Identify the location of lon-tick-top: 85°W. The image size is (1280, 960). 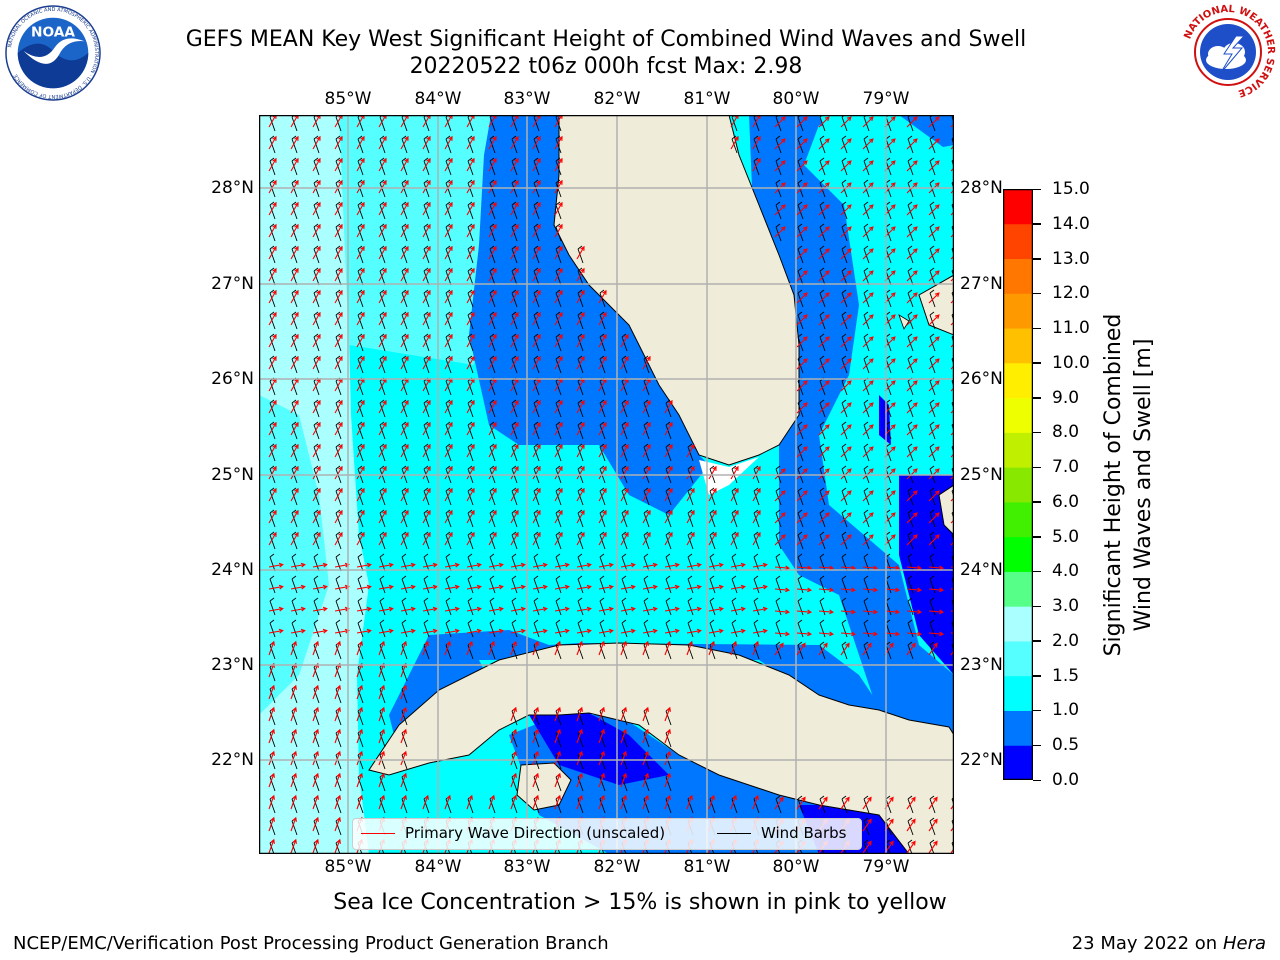
(348, 99).